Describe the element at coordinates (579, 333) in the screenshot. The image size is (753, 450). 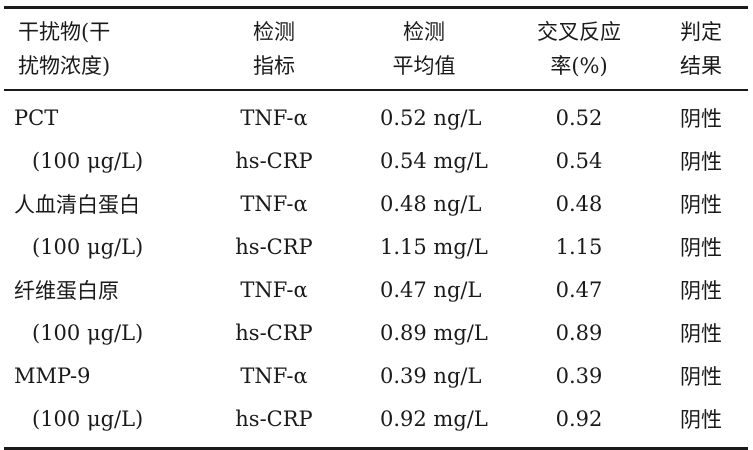
I see `cross-reactivity-cell: 0.89` at that location.